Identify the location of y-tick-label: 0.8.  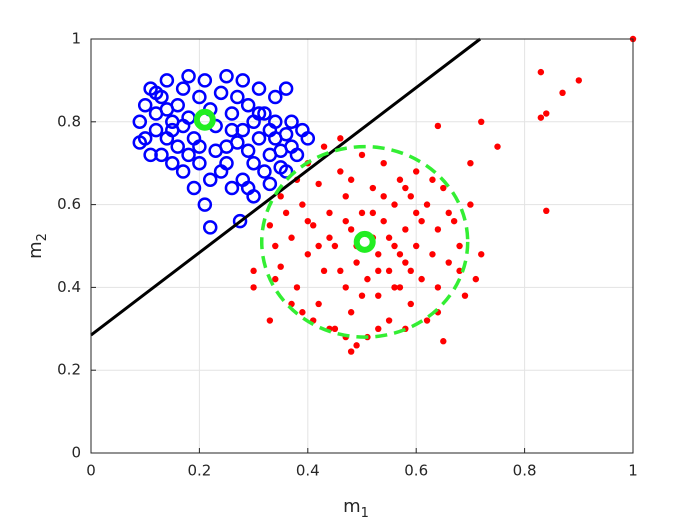
(69, 121).